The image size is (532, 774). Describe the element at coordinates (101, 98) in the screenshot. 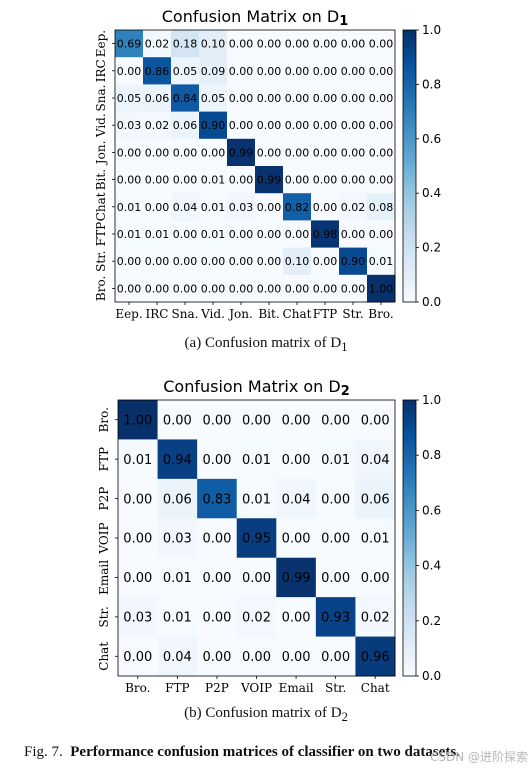

I see `row-label: Sna.` at that location.